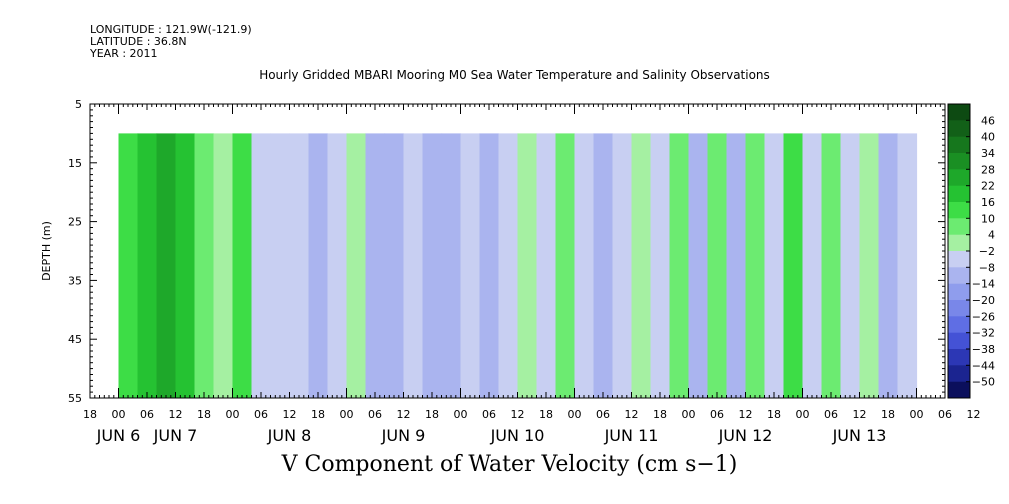  Describe the element at coordinates (983, 349) in the screenshot. I see `colorbar-label: −38` at that location.